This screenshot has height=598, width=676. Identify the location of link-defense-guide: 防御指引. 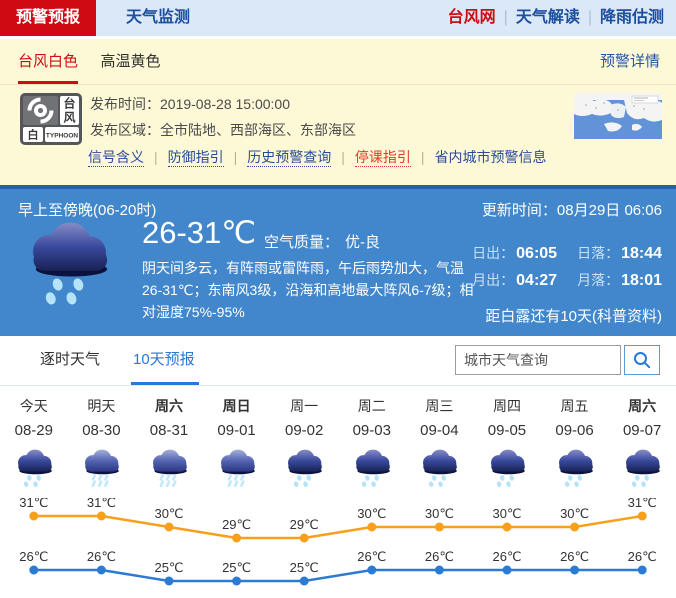
(195, 158).